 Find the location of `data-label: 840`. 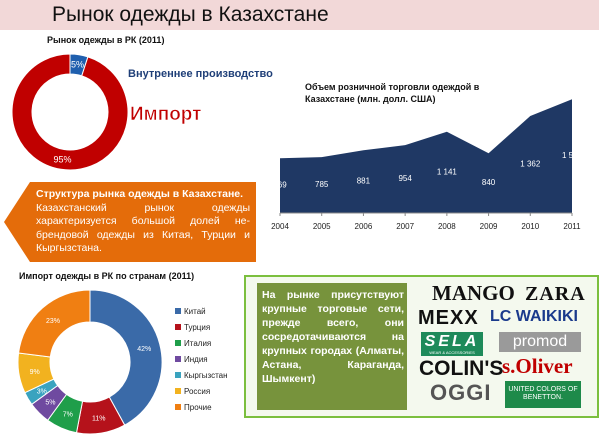

data-label: 840 is located at coordinates (489, 182).